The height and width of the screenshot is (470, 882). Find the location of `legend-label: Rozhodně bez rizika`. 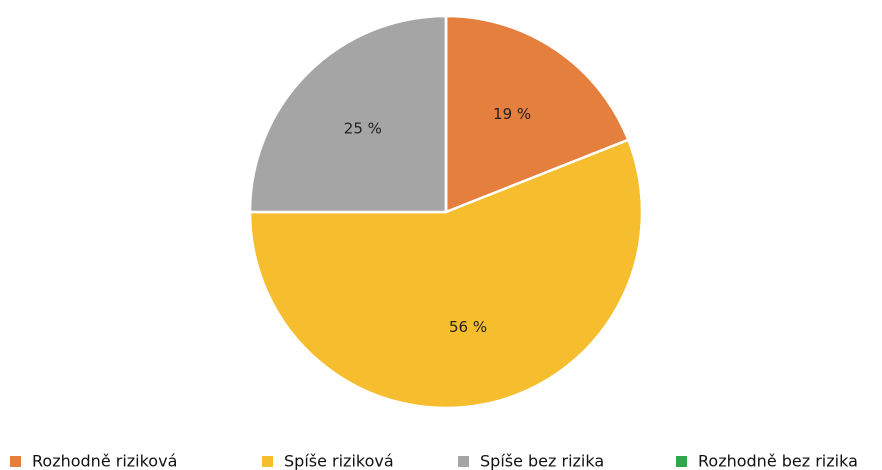

legend-label: Rozhodně bez rizika is located at coordinates (778, 461).